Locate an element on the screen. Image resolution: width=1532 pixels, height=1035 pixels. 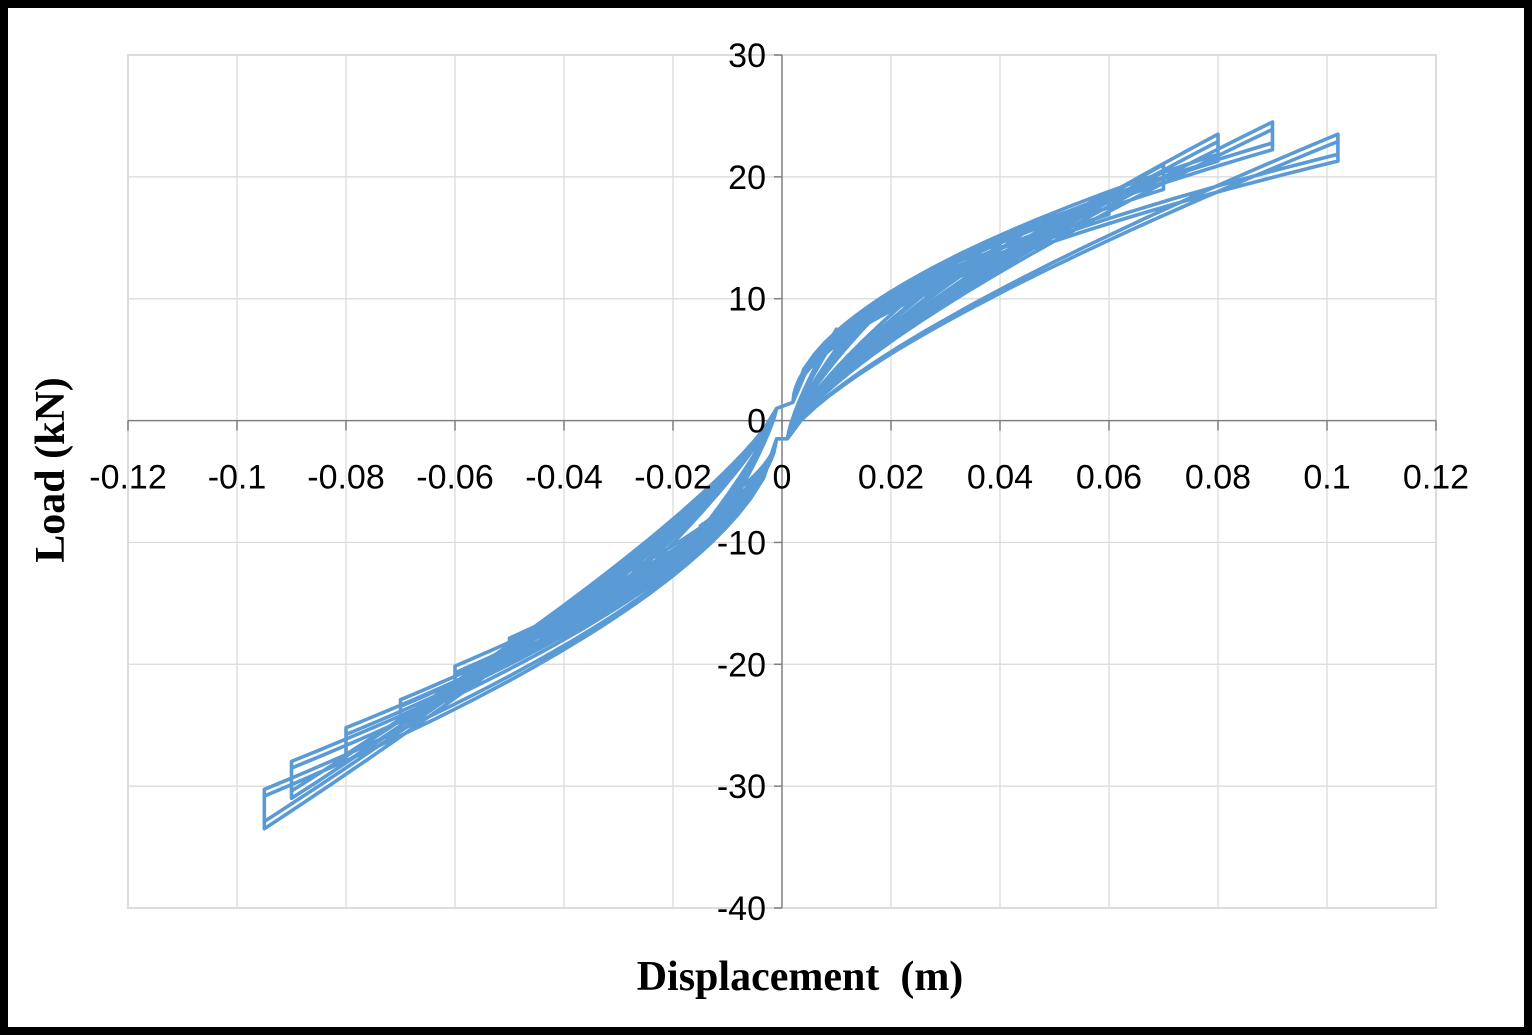
x-tick-label: 0.1 is located at coordinates (1326, 478).